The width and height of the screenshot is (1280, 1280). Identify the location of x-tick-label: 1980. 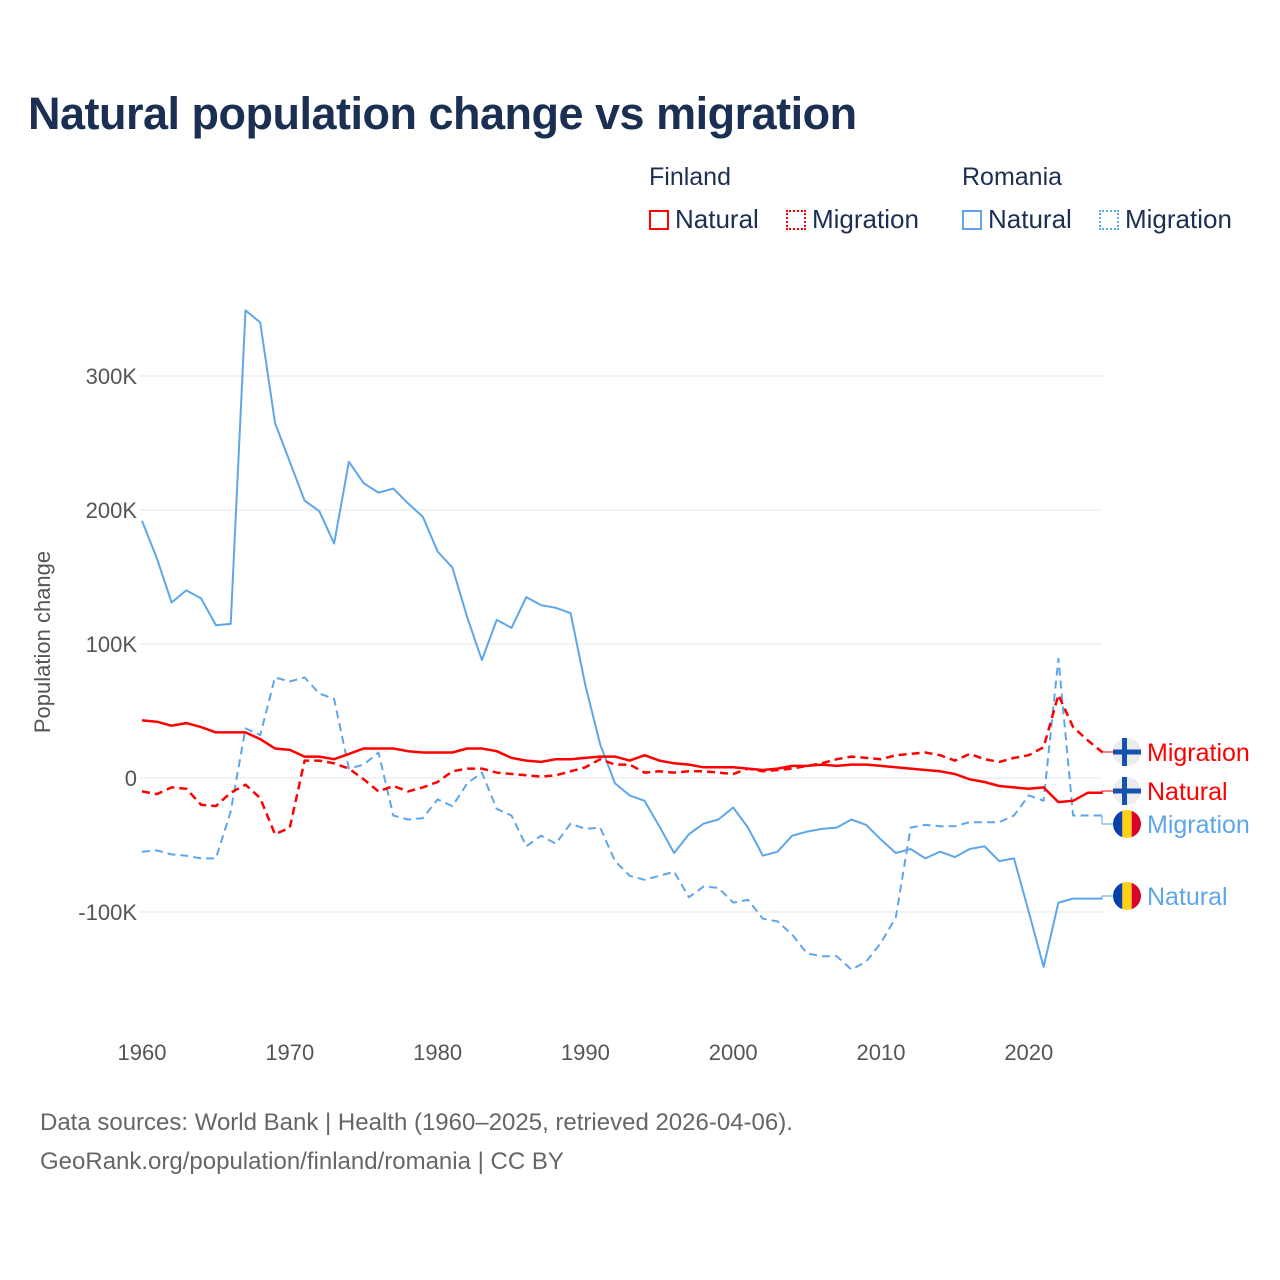
(437, 1052).